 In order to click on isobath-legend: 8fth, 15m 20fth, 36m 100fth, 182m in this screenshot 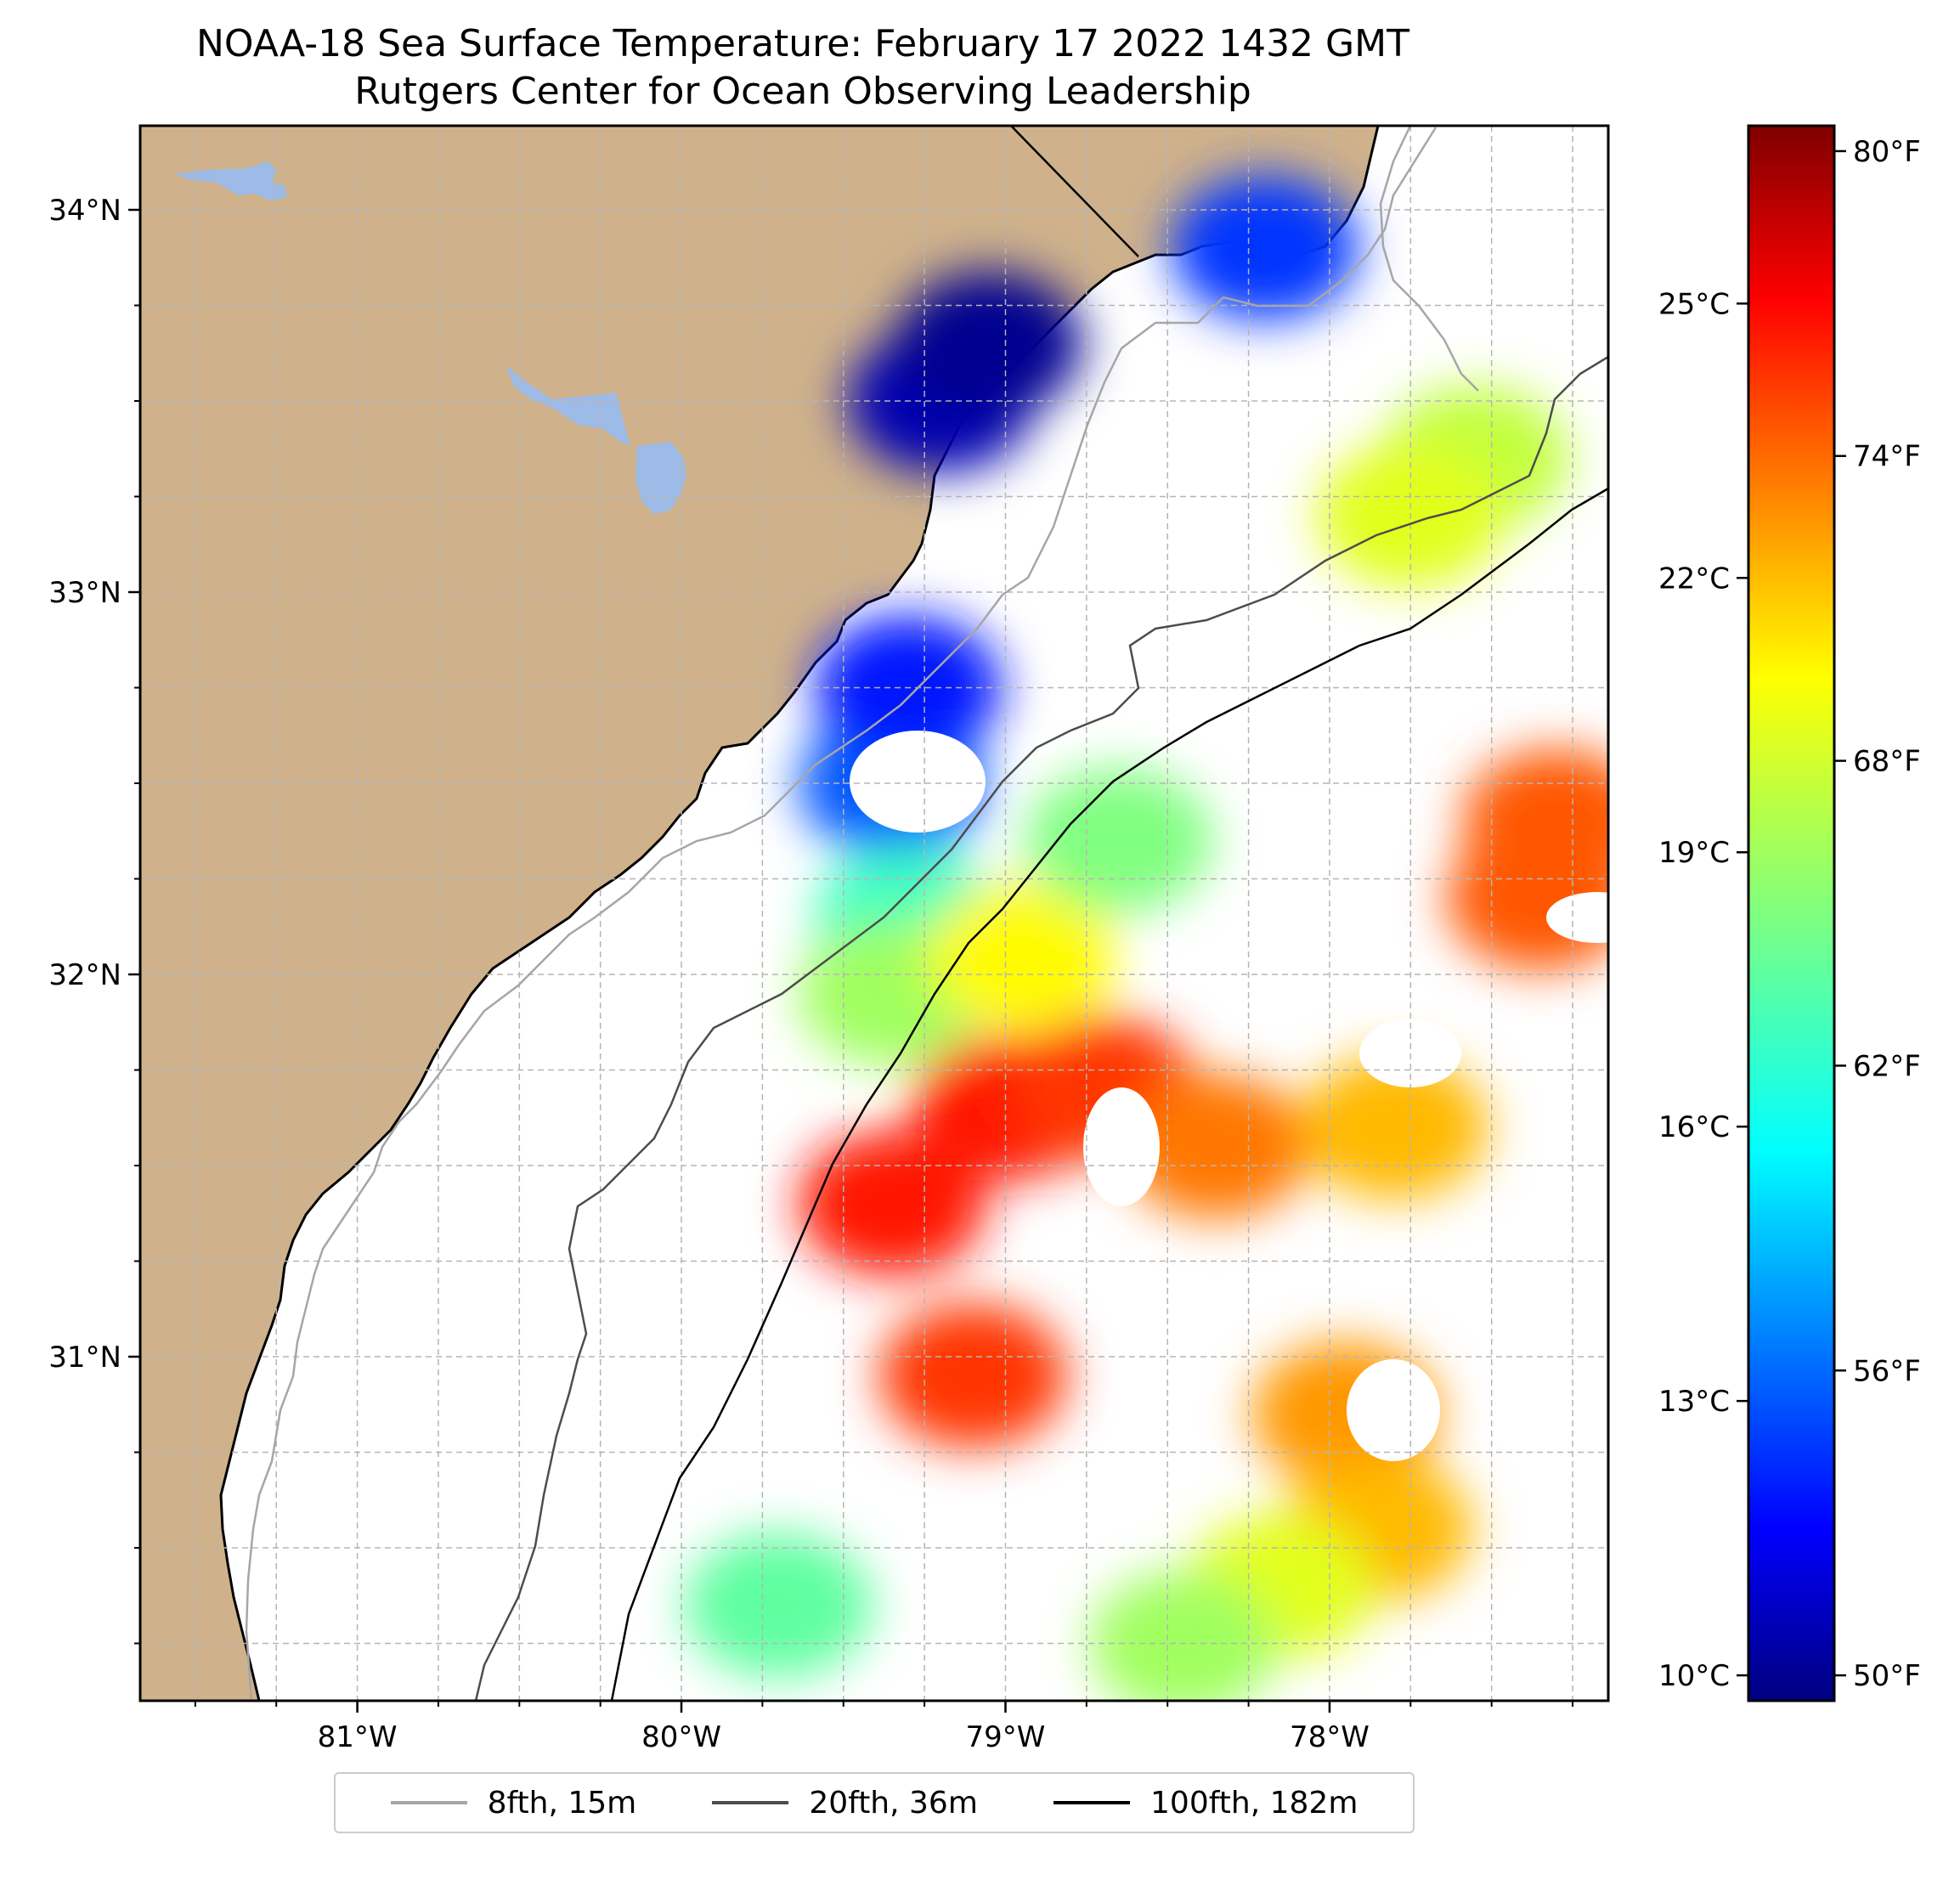, I will do `click(875, 1803)`.